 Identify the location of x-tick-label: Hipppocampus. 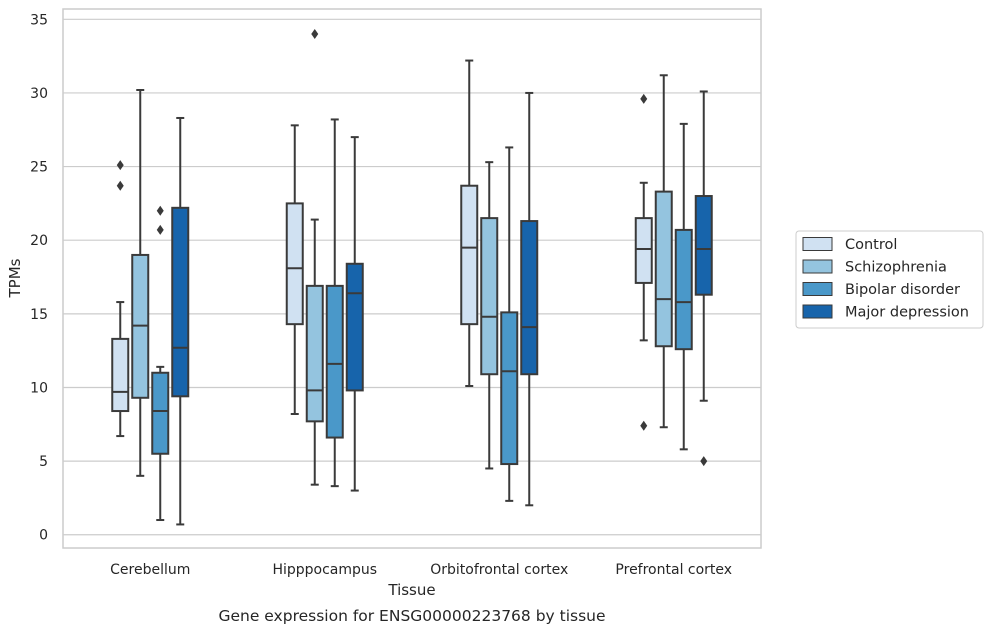
(324, 570).